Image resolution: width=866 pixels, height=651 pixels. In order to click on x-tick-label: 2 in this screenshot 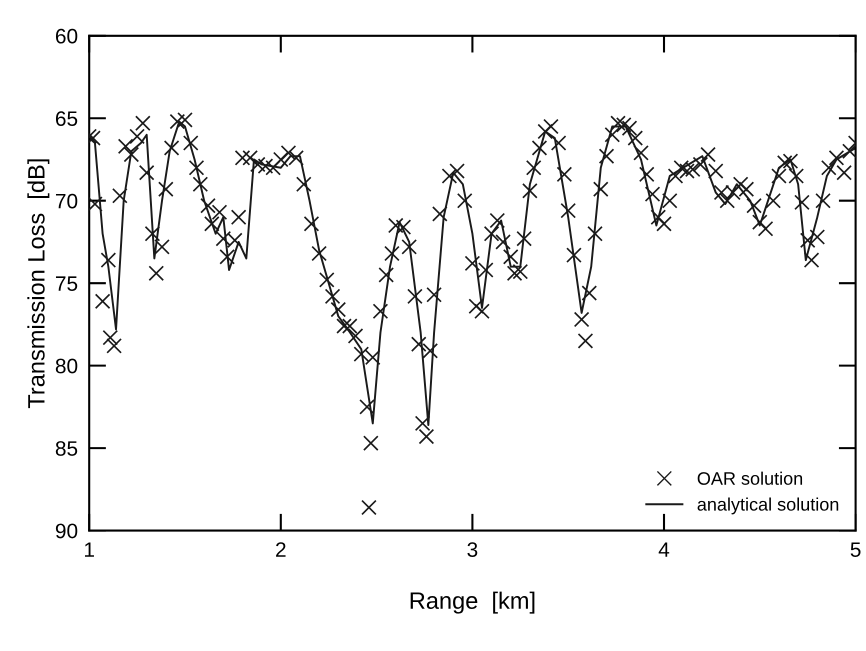, I will do `click(281, 549)`.